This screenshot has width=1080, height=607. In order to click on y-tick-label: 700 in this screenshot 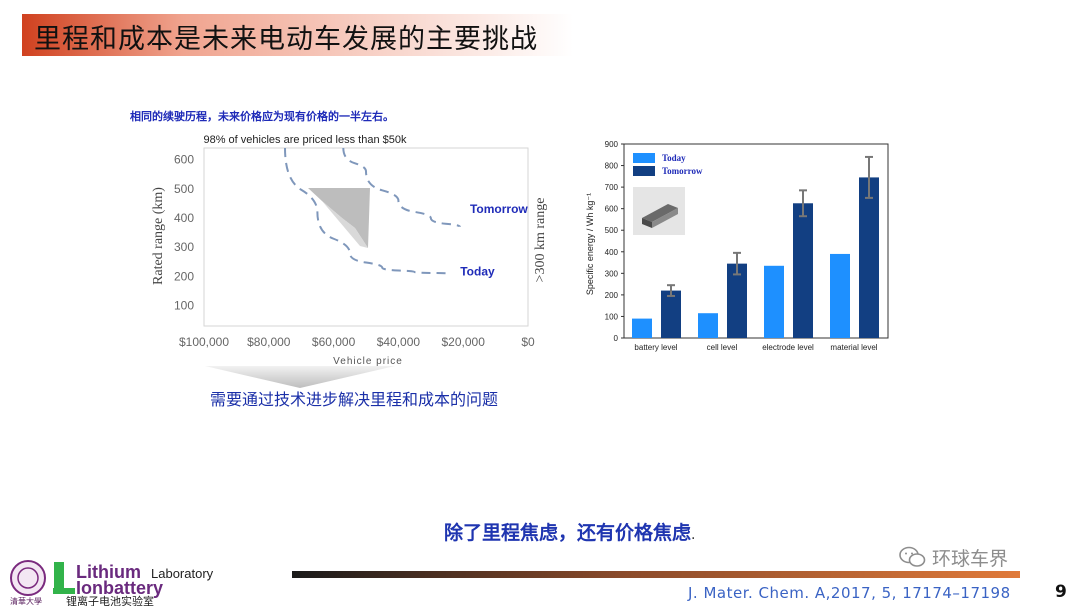, I will do `click(612, 187)`.